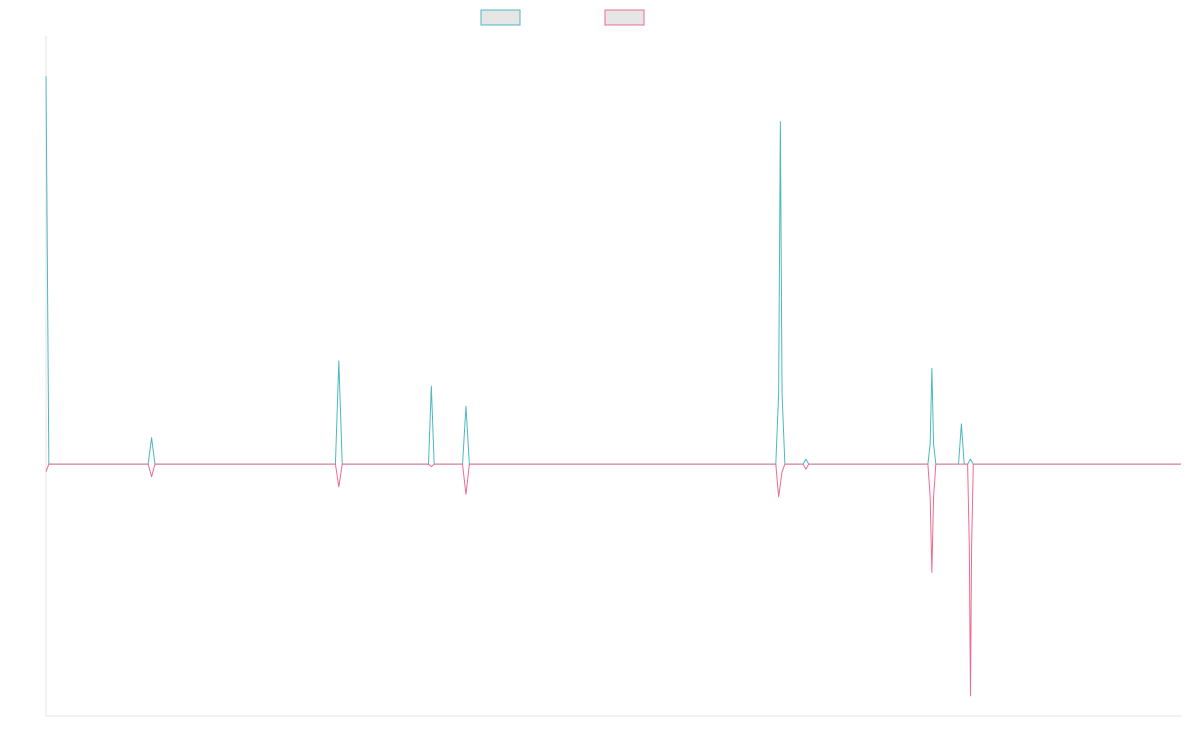 This screenshot has height=750, width=1200. Describe the element at coordinates (562, 17) in the screenshot. I see `legend` at that location.